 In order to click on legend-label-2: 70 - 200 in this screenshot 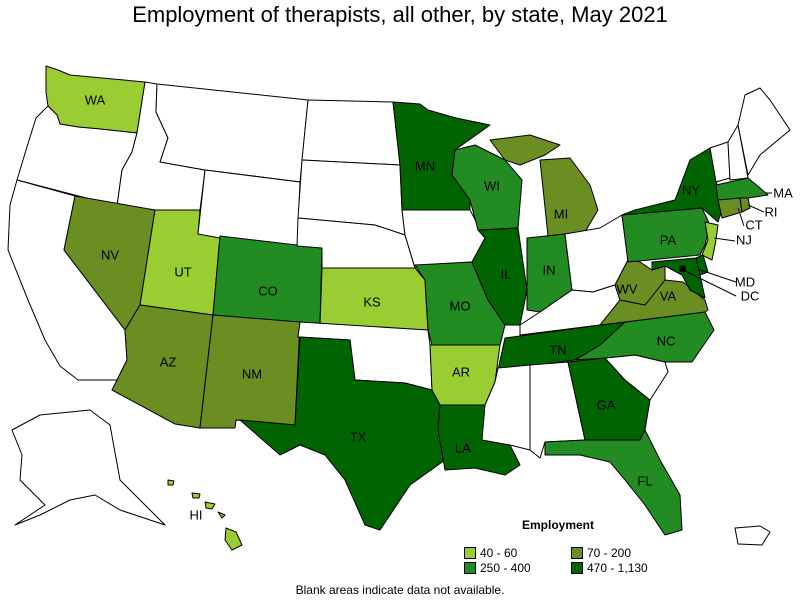, I will do `click(609, 553)`.